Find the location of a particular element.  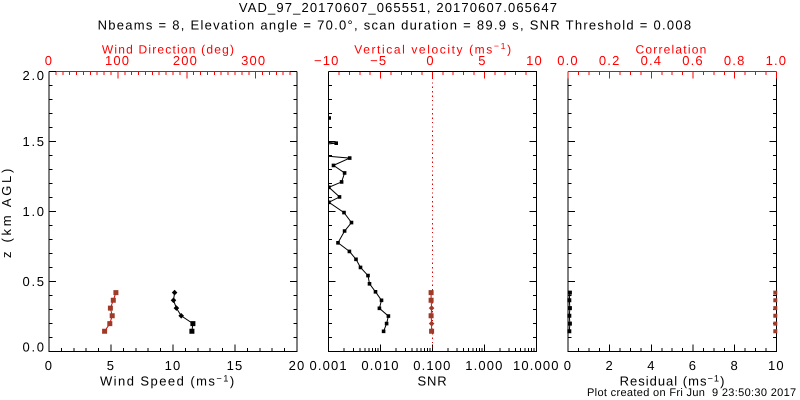

svg-text: Wind Direction (deg) is located at coordinates (168, 49).